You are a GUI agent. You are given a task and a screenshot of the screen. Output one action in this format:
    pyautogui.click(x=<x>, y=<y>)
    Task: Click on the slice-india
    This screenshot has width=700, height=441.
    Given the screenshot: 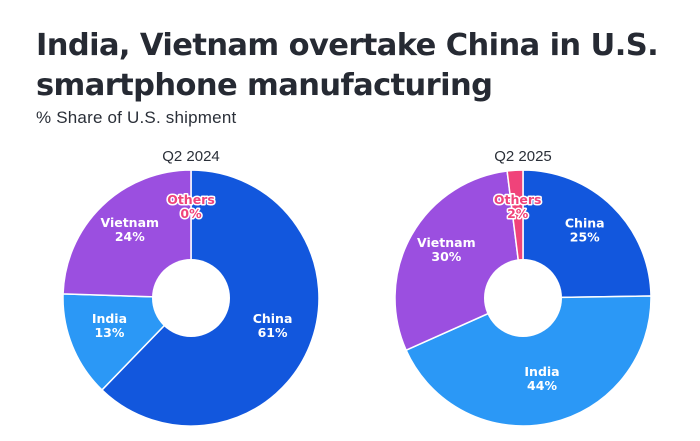 What is the action you would take?
    pyautogui.click(x=528, y=361)
    